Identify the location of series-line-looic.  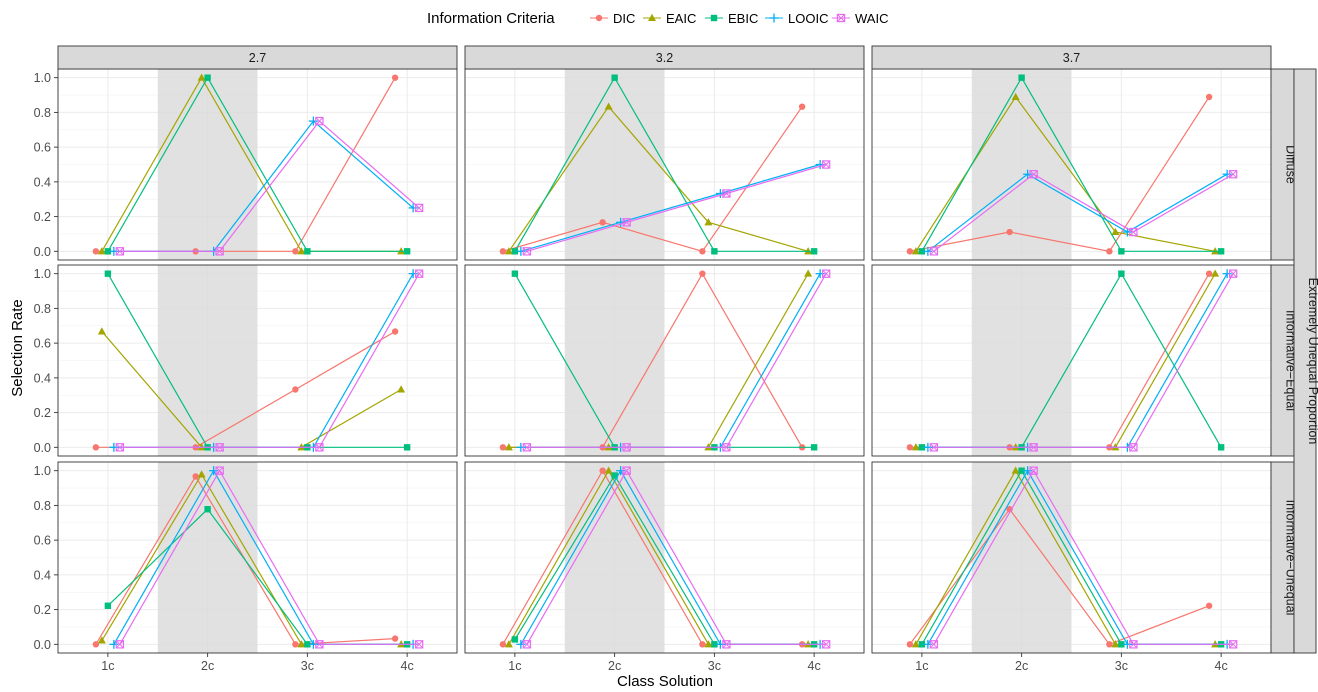
(1077, 212).